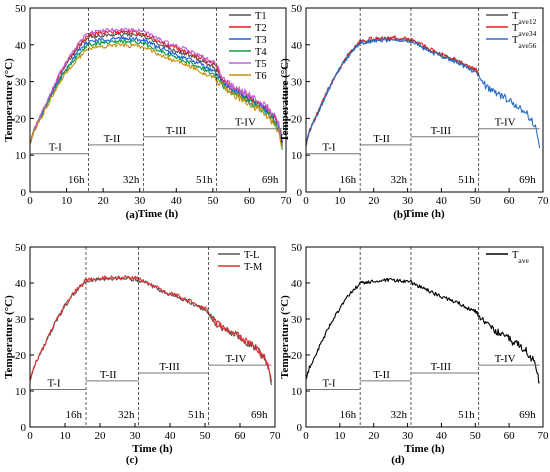  What do you see at coordinates (132, 215) in the screenshot?
I see `panel-caption: (a)` at bounding box center [132, 215].